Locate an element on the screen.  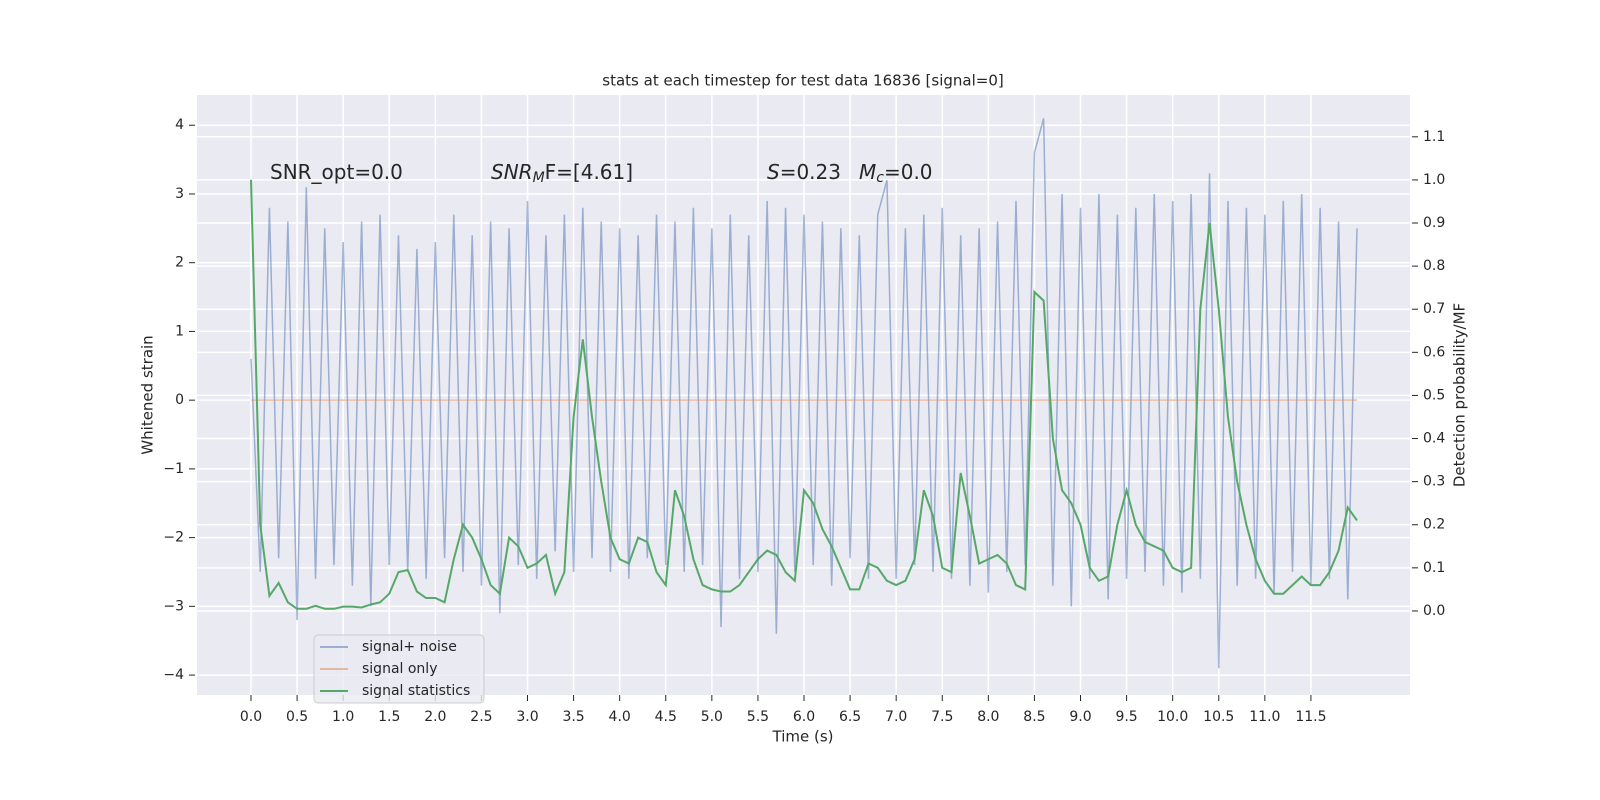
x-tick-label: 8.5 is located at coordinates (1034, 717).